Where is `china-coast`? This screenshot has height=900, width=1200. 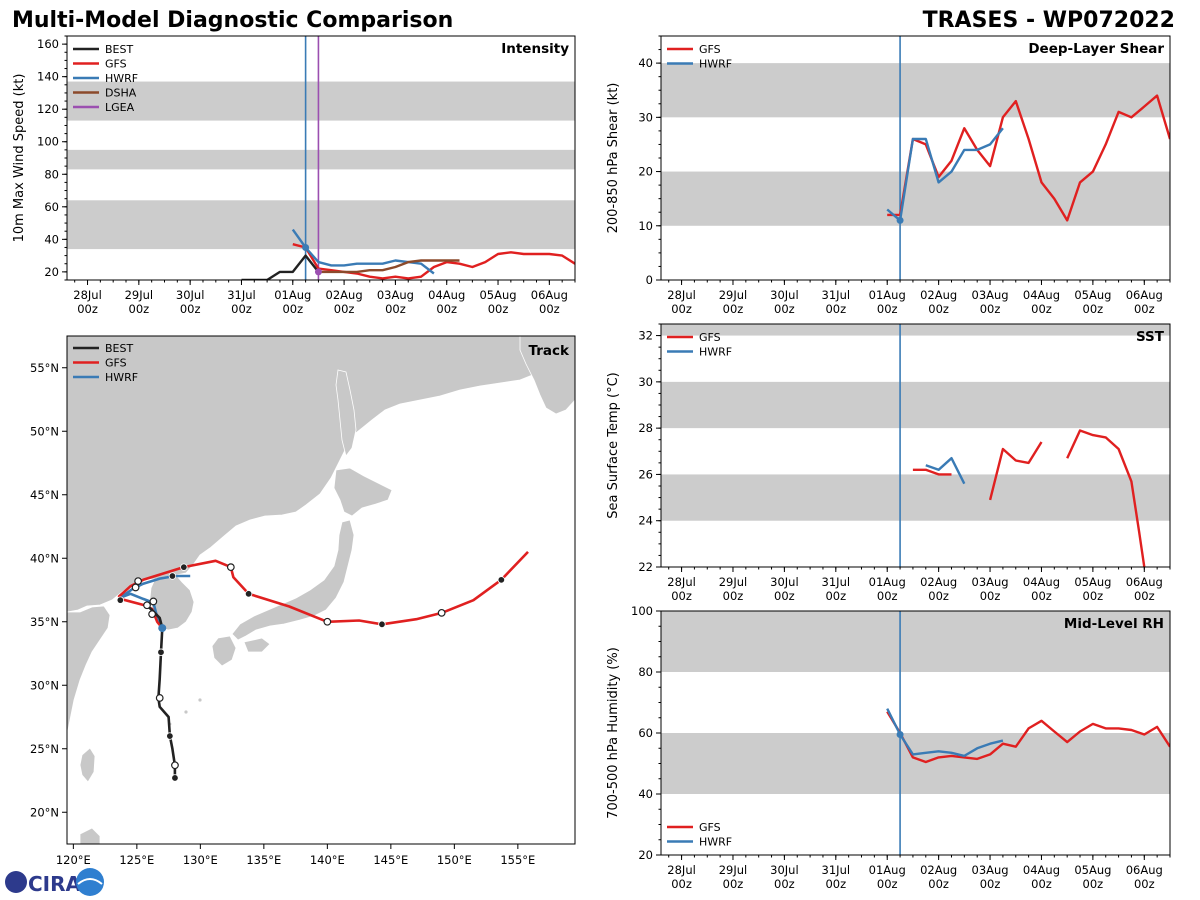 china-coast is located at coordinates (88, 670).